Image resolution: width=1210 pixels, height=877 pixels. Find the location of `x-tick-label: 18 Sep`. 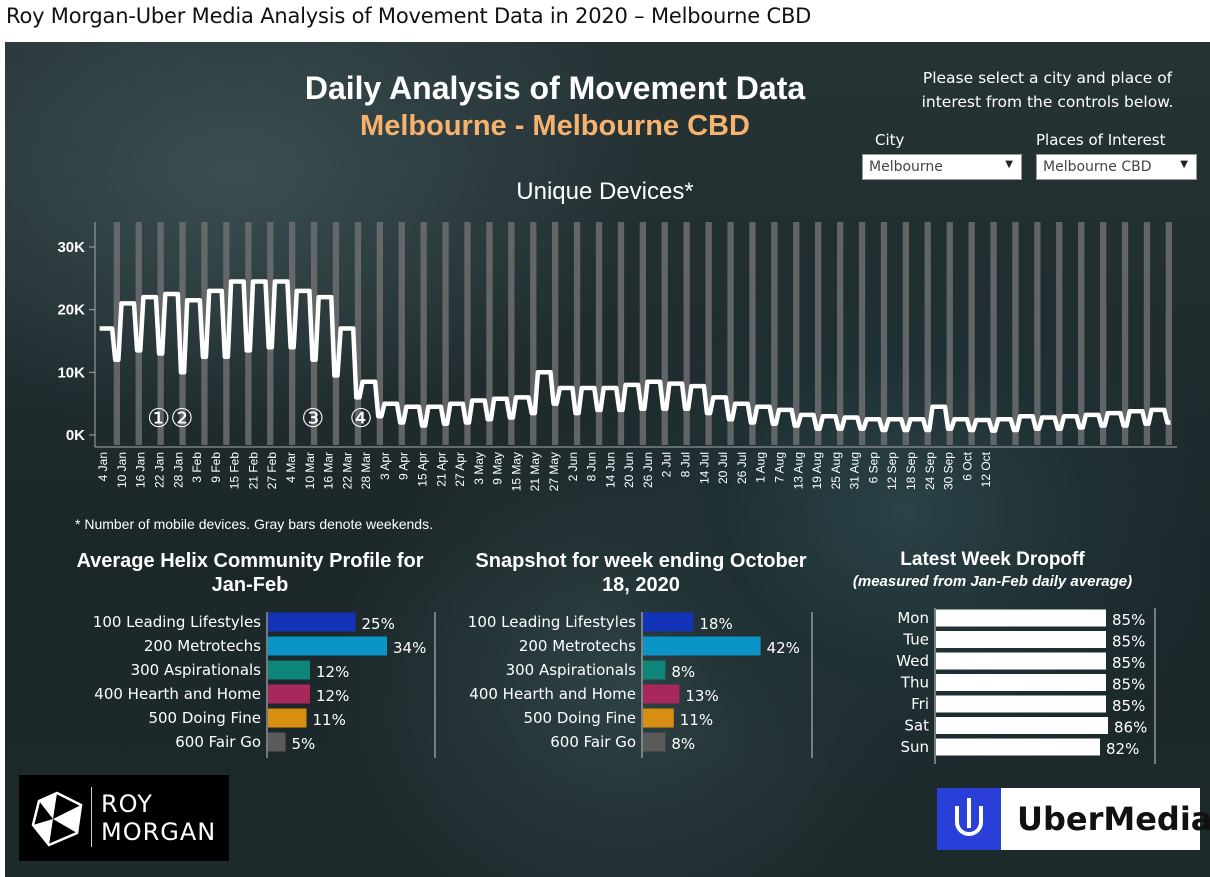

x-tick-label: 18 Sep is located at coordinates (911, 471).